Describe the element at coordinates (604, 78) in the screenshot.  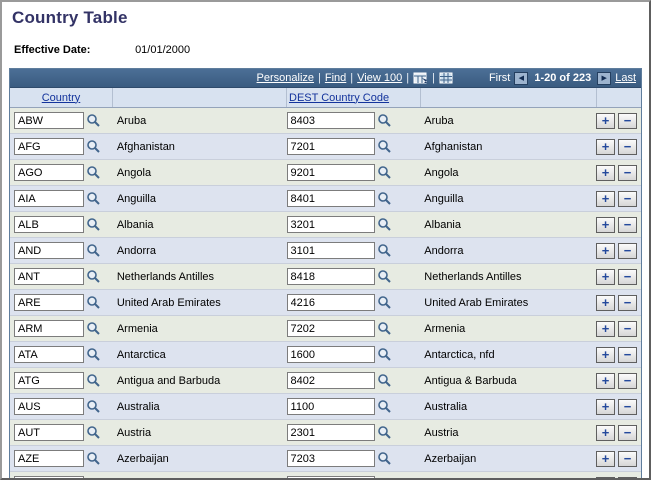
I see `next-page-icon: ▶` at that location.